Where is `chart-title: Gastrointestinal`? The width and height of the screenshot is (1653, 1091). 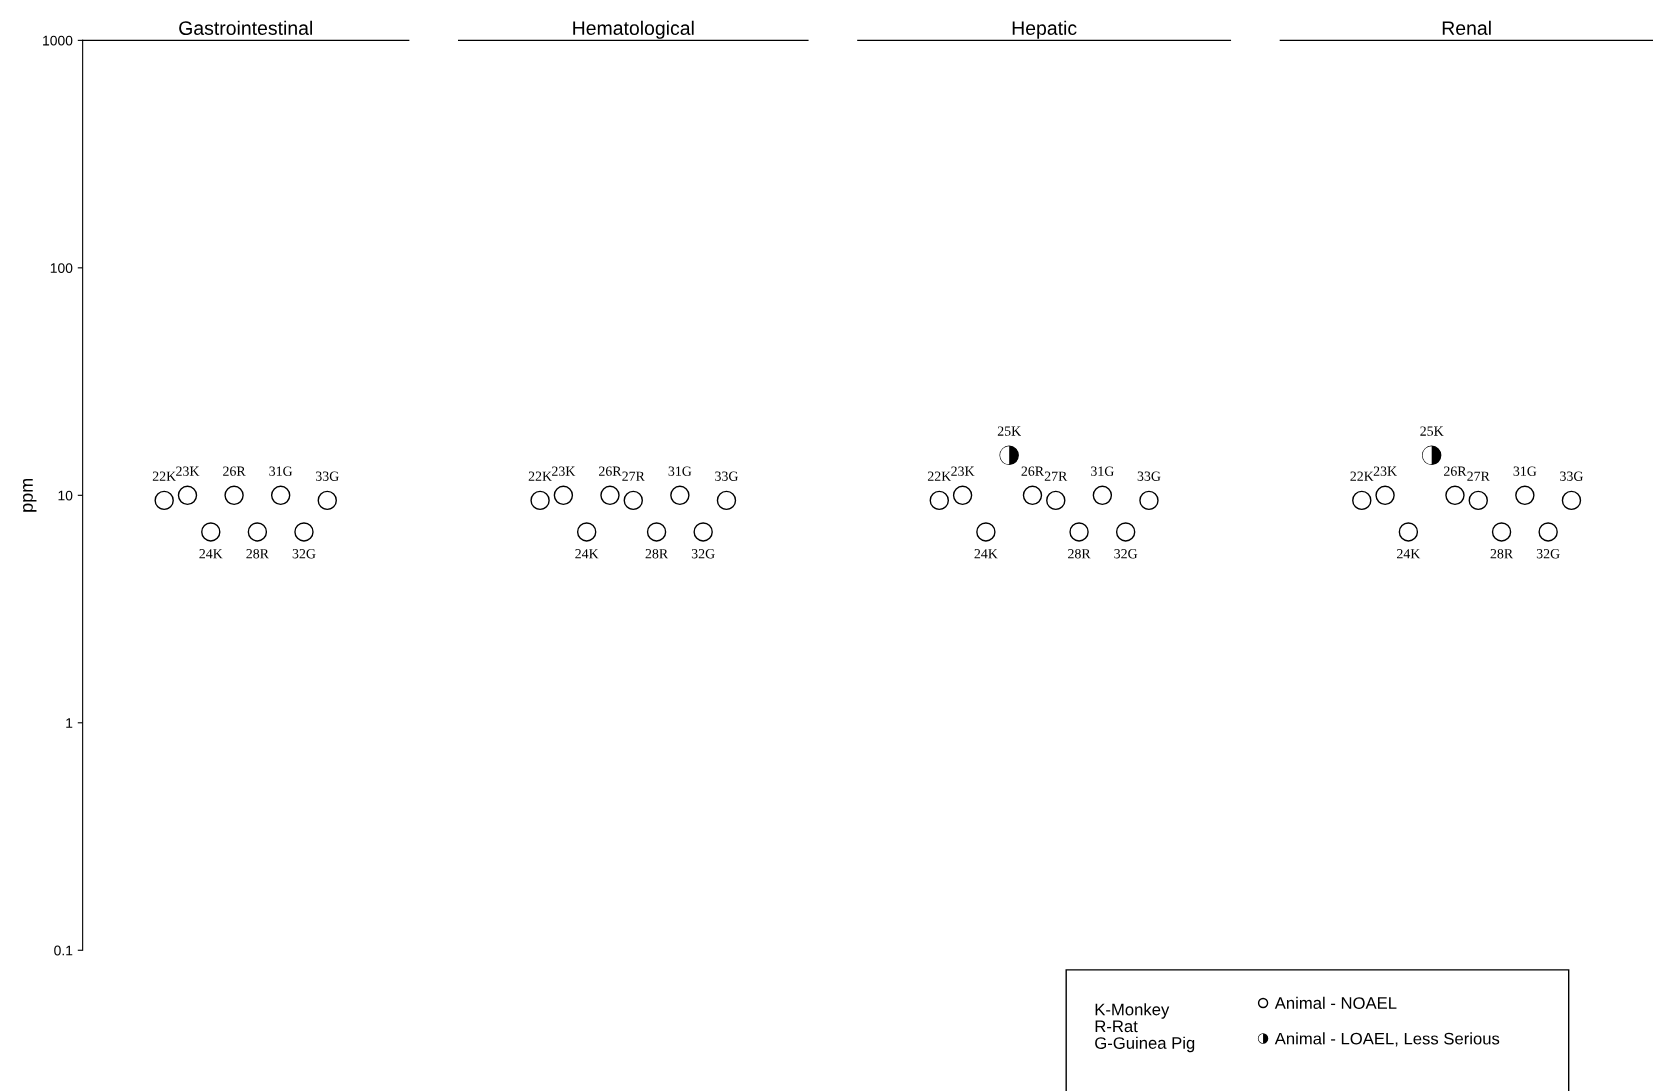
chart-title: Gastrointestinal is located at coordinates (245, 27).